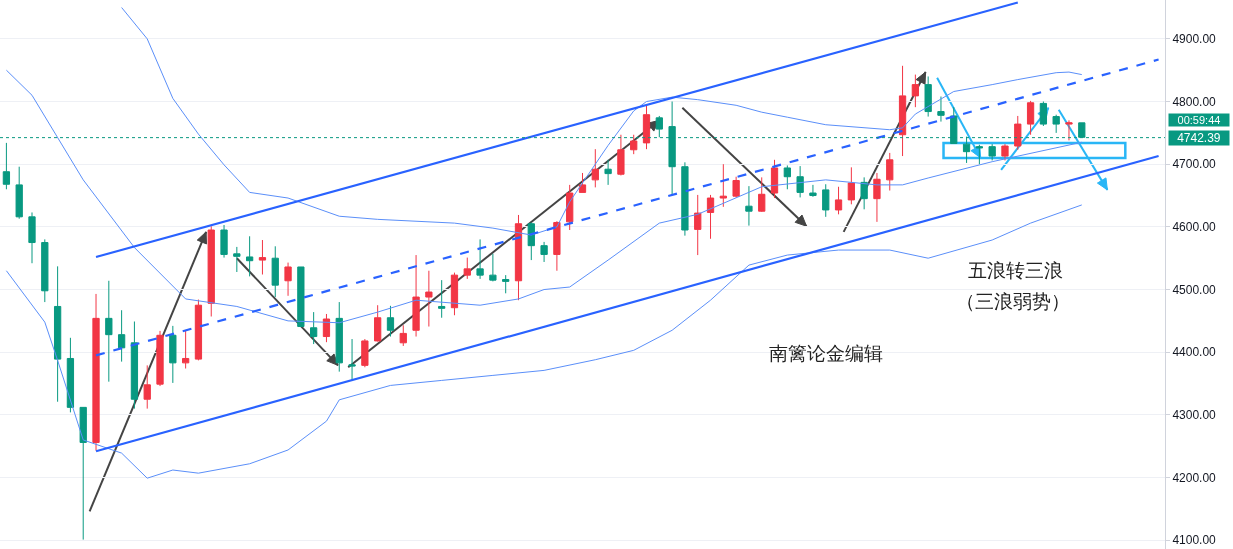 This screenshot has width=1233, height=549. I want to click on annotation: （三浪弱势）, so click(1013, 301).